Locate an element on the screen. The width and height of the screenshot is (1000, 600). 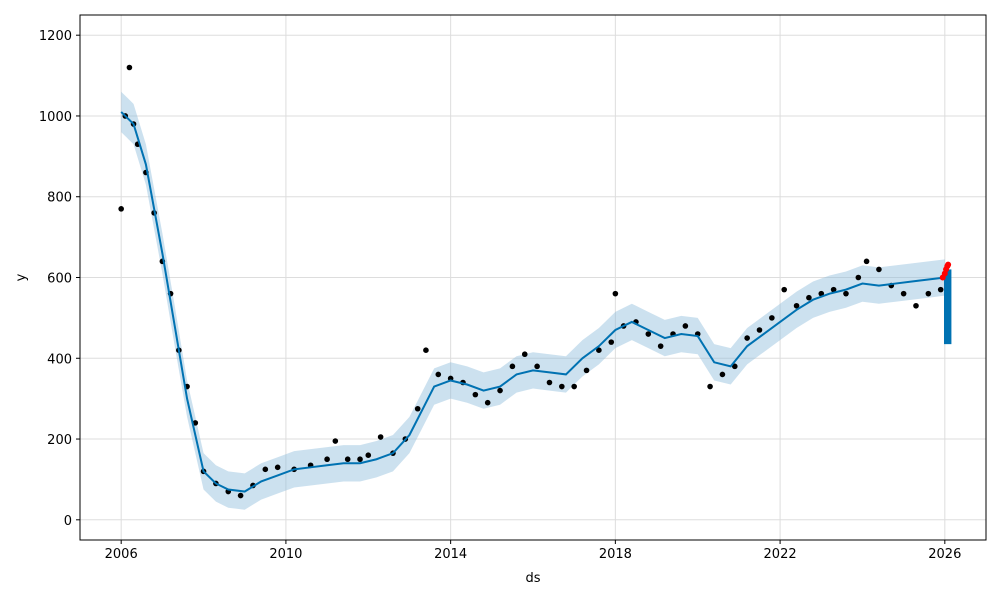
y-tick-label: 1200 is located at coordinates (55, 36).